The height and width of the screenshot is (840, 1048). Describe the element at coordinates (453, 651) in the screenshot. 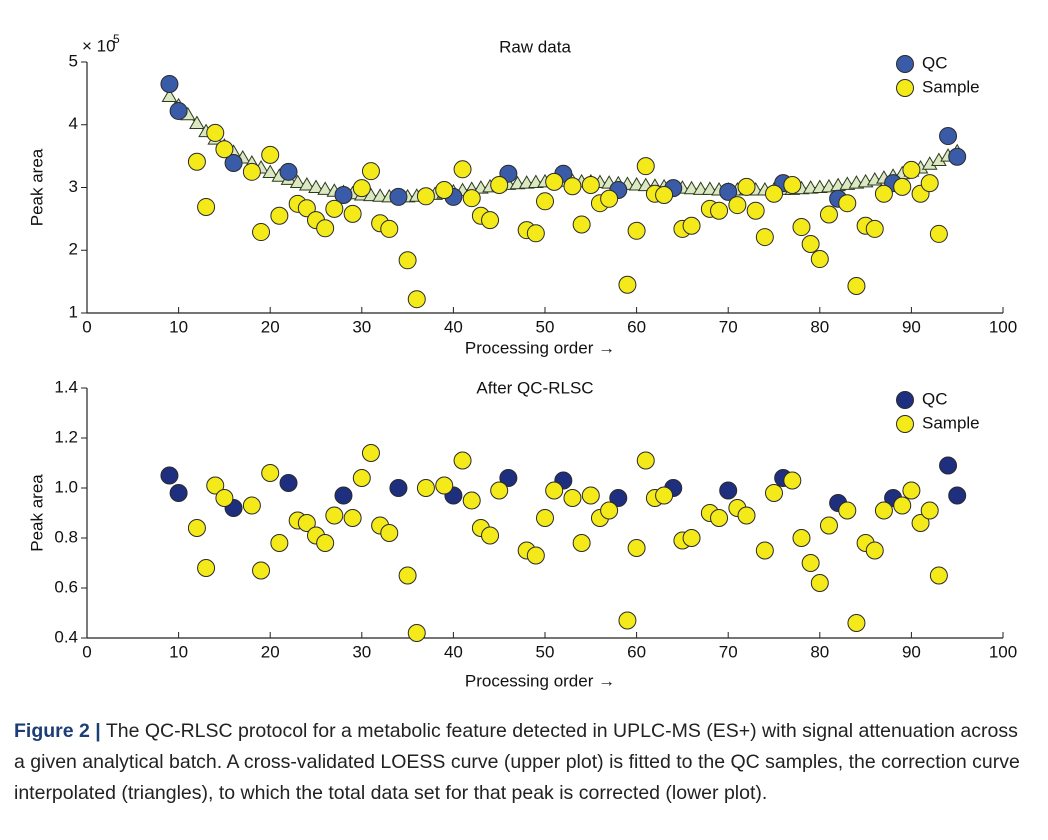

I see `x-tick-label: 40` at that location.